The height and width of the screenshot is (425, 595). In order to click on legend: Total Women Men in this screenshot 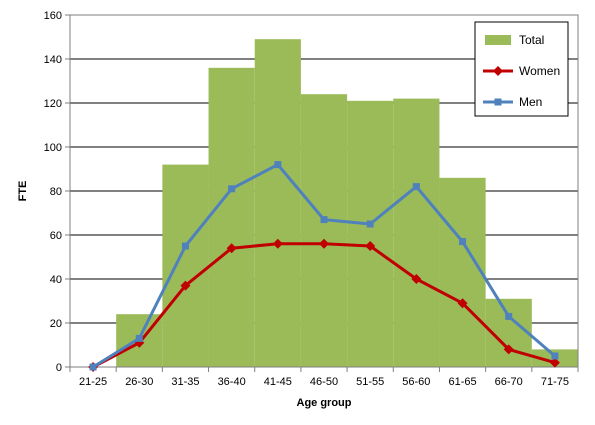, I will do `click(521, 69)`.